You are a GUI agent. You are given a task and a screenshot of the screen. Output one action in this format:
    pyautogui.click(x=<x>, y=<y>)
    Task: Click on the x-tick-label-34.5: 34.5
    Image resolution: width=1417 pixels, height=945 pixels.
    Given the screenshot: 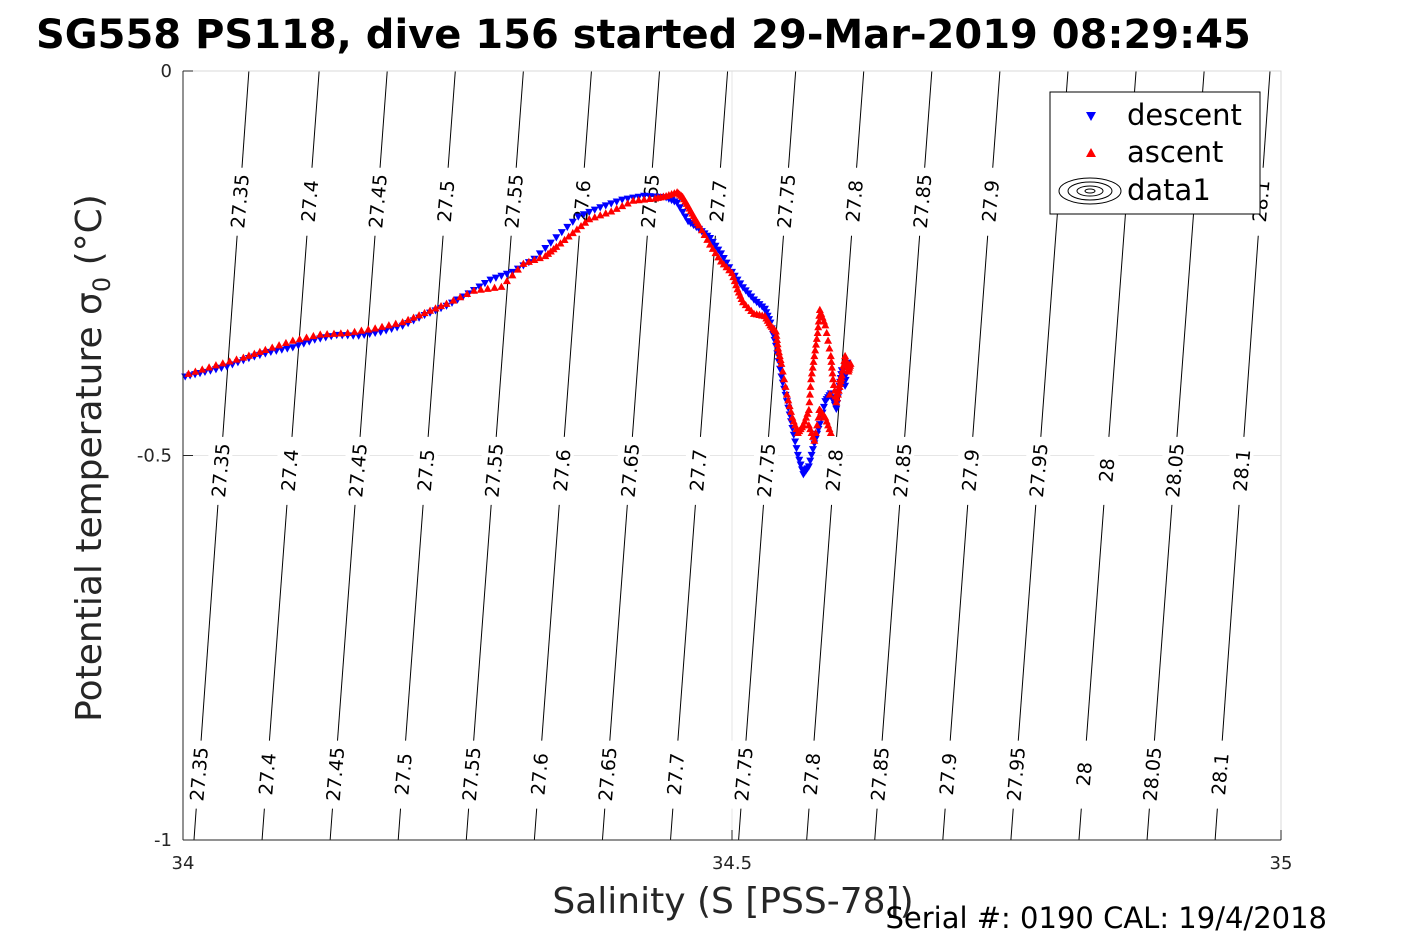 What is the action you would take?
    pyautogui.click(x=732, y=863)
    